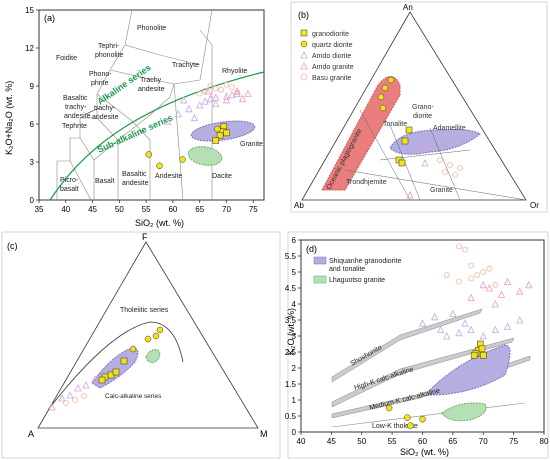 The width and height of the screenshot is (550, 460). I want to click on a-point-granodiorite, so click(220, 135).